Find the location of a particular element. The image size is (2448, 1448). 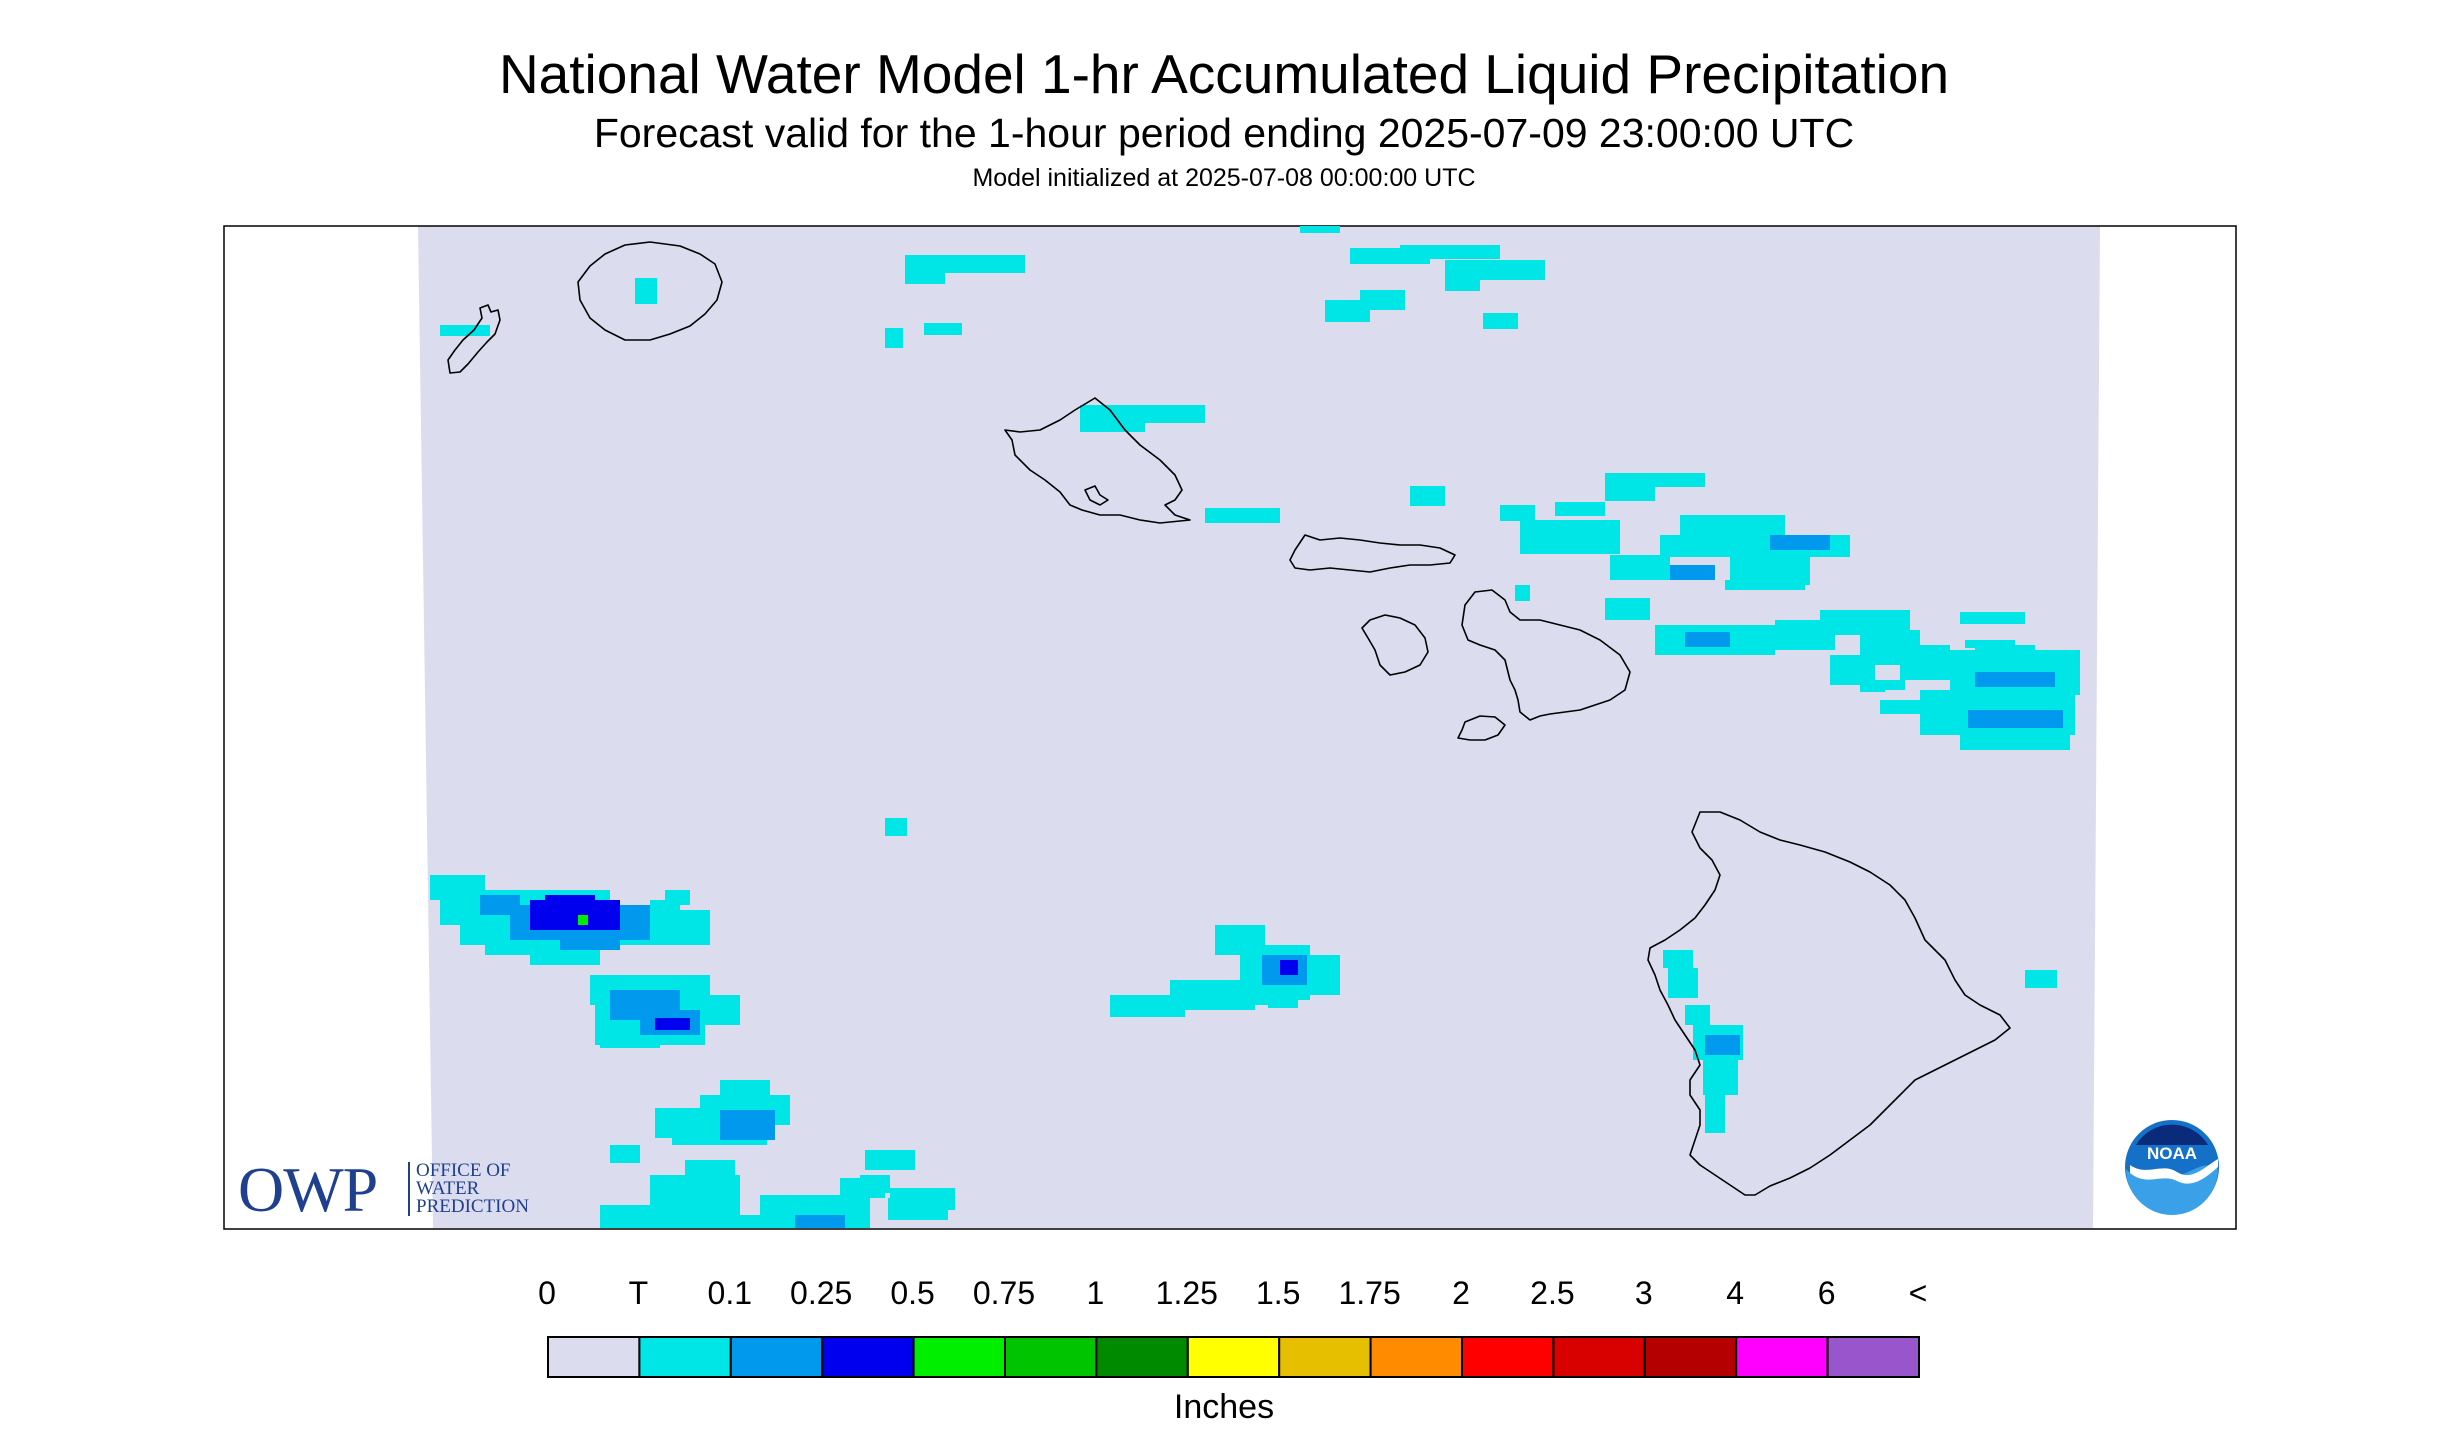

owp-logo: OWP OFFICE OF WATER PREDICTION is located at coordinates (383, 1189).